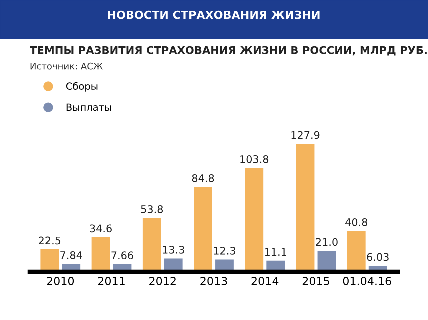 Image resolution: width=428 pixels, height=320 pixels. Describe the element at coordinates (327, 242) in the screenshot. I see `data-label: 21.0` at that location.